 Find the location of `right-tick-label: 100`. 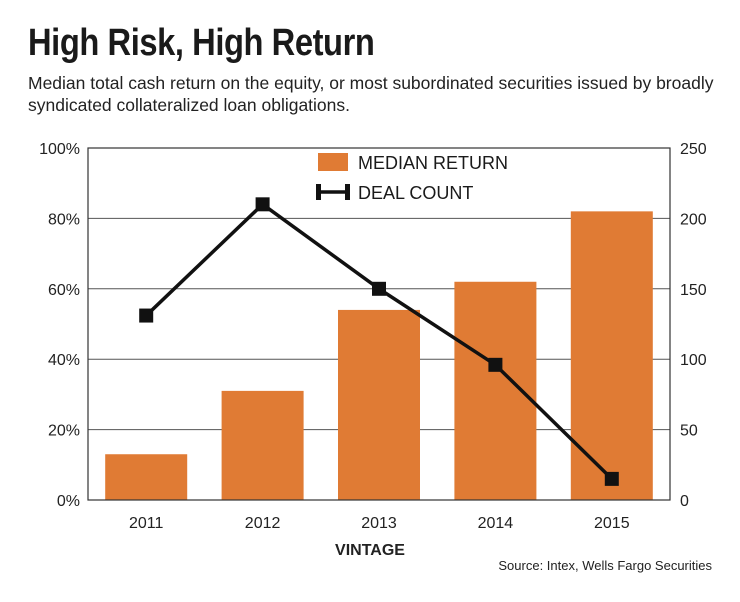

right-tick-label: 100 is located at coordinates (693, 360).